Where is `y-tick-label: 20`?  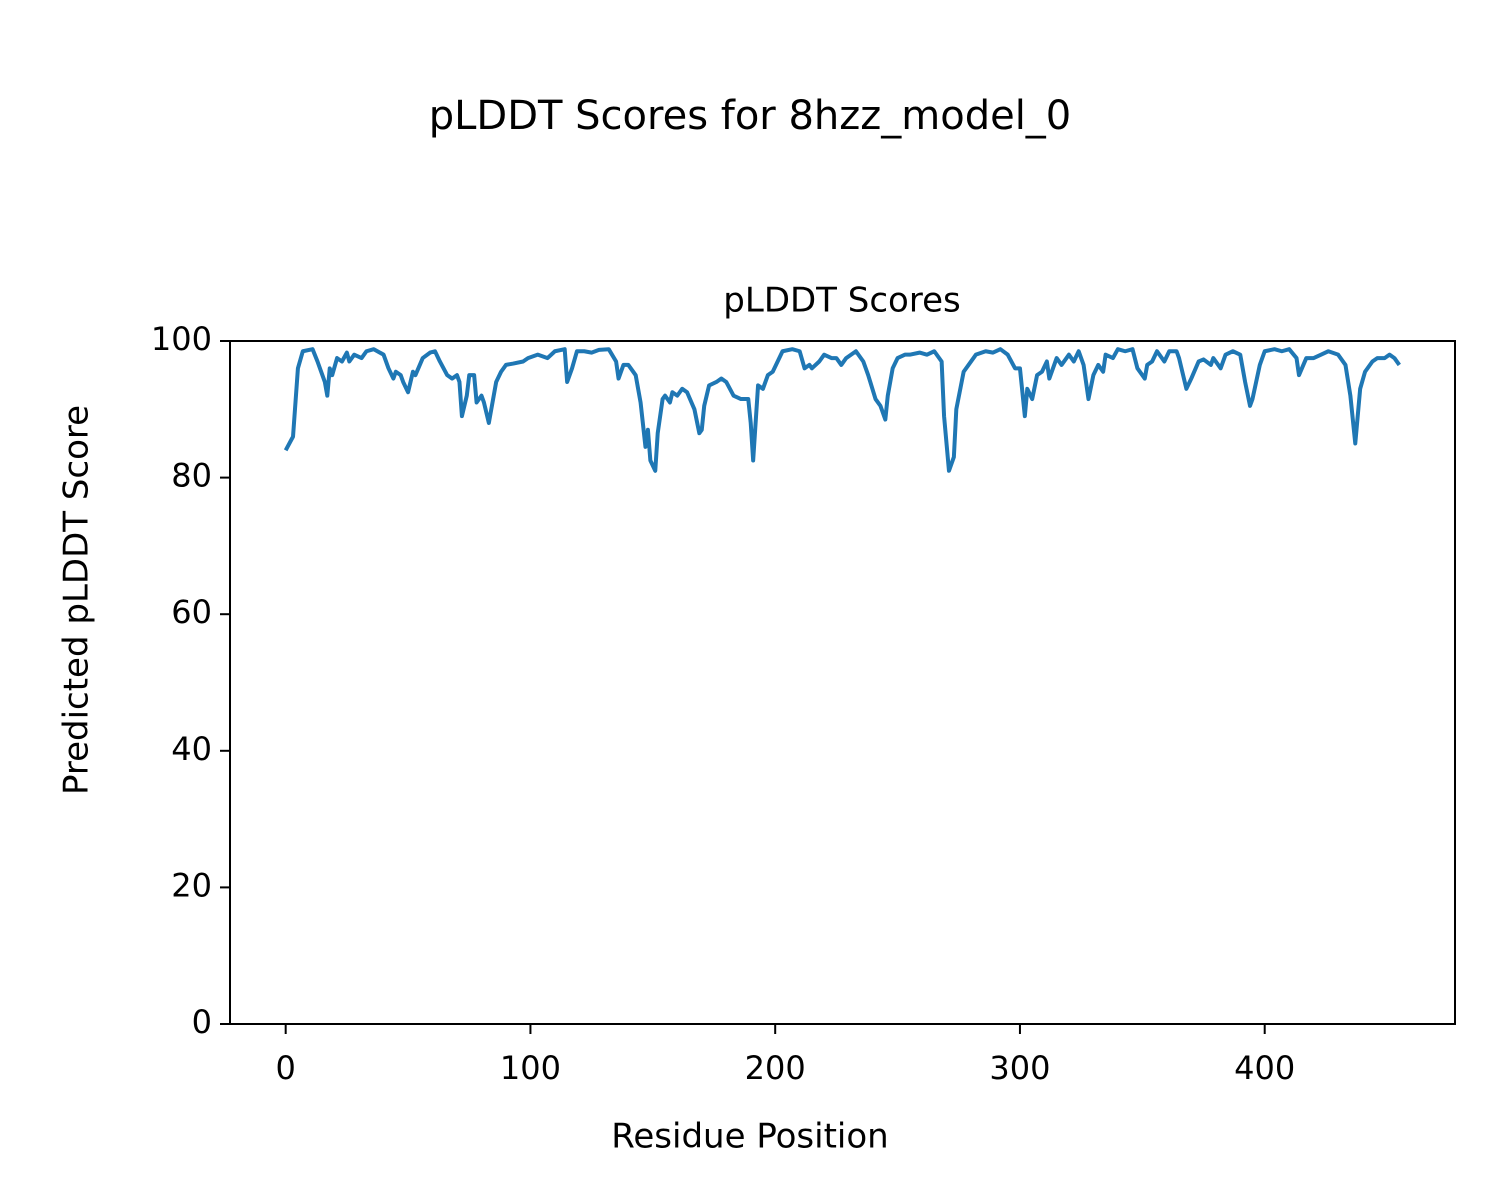 y-tick-label: 20 is located at coordinates (191, 885).